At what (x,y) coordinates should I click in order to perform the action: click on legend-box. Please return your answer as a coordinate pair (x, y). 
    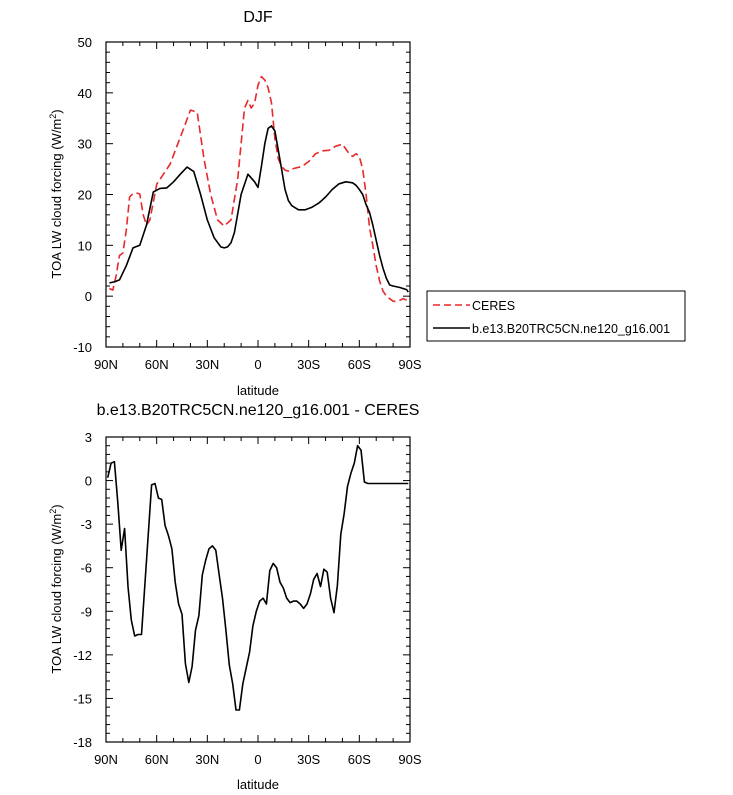
    Looking at the image, I should click on (556, 316).